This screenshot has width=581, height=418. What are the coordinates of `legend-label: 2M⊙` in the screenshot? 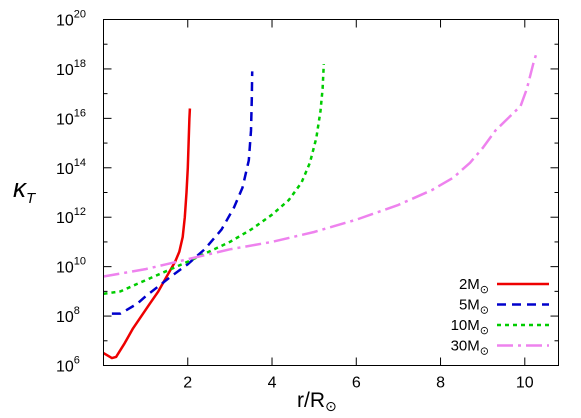 It's located at (474, 286).